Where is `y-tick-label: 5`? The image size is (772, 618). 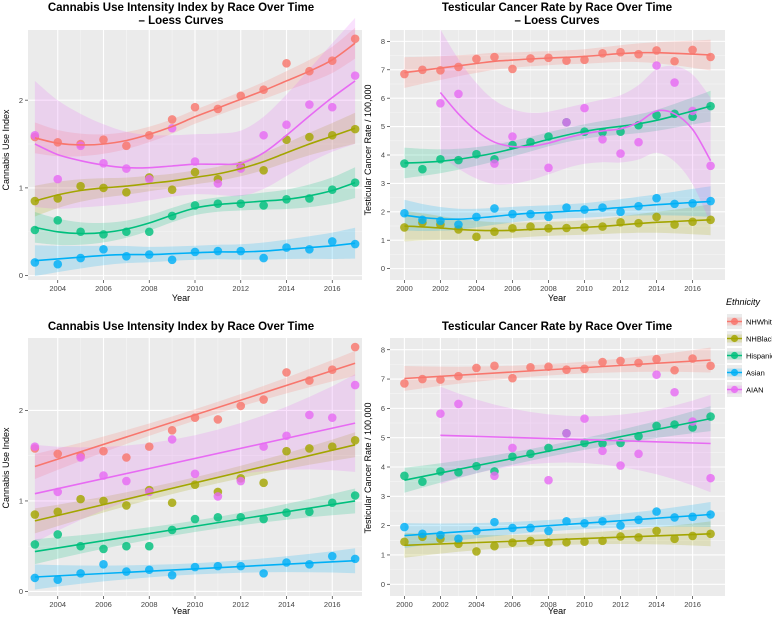 y-tick-label: 5 is located at coordinates (383, 126).